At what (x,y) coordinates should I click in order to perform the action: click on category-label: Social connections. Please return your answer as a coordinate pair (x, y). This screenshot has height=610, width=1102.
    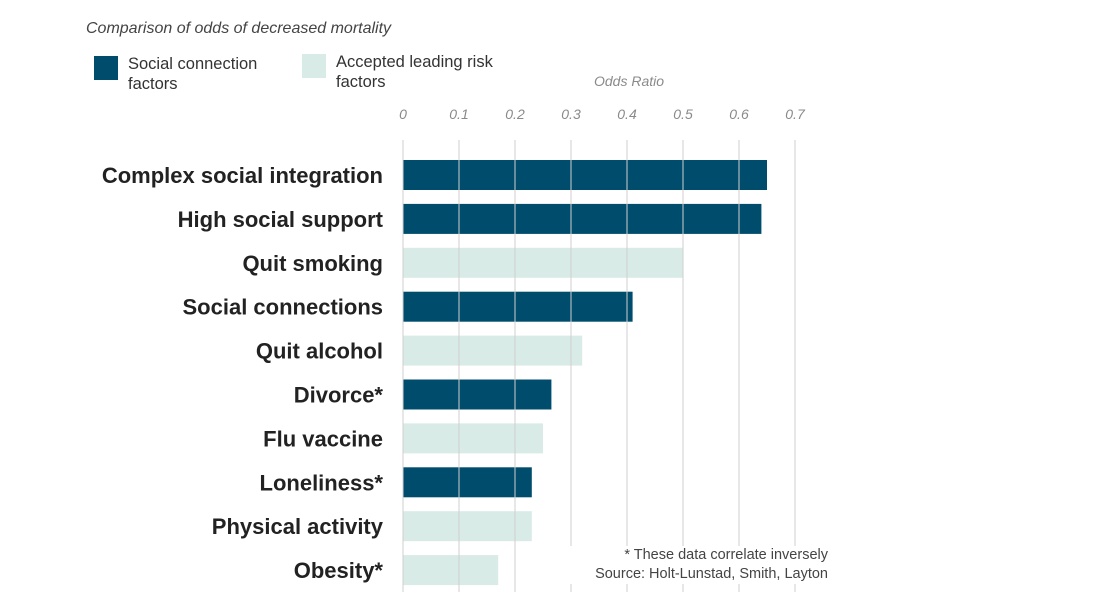
    Looking at the image, I should click on (283, 307).